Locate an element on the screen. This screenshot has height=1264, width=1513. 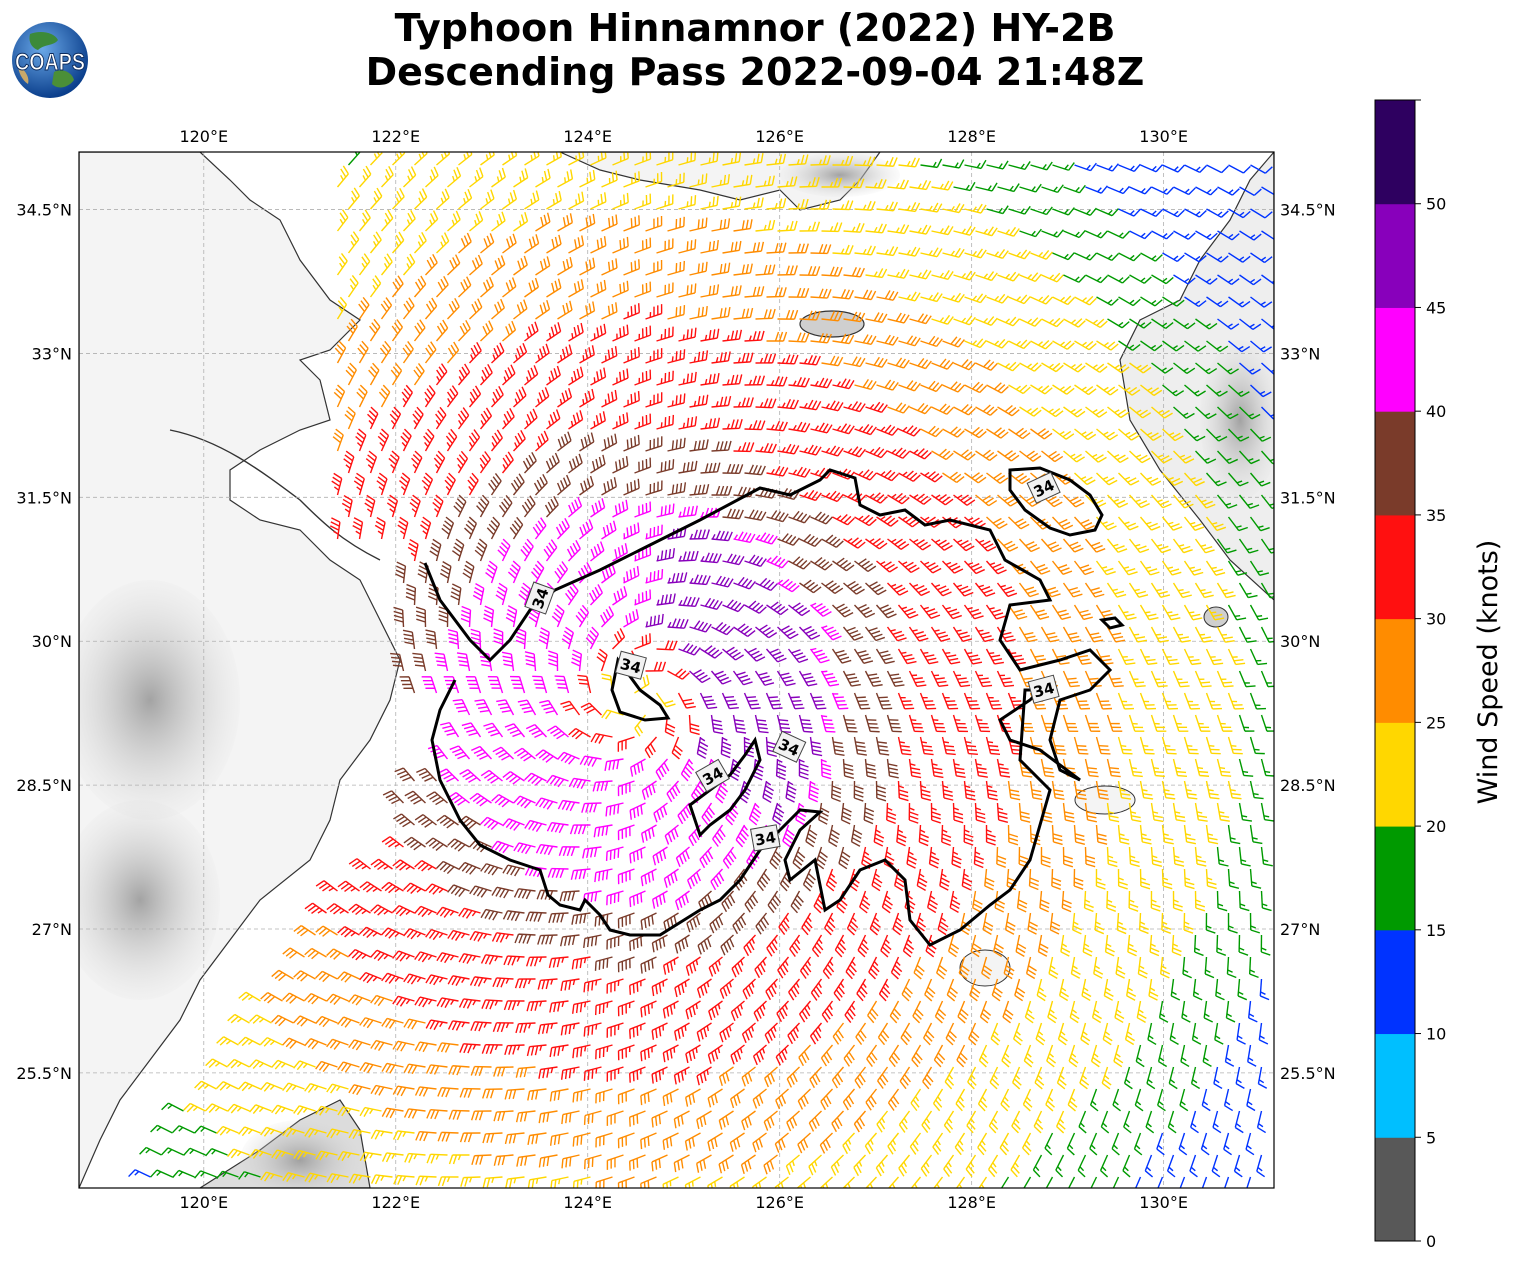
colorbar-tick-label: 25 is located at coordinates (1436, 722).